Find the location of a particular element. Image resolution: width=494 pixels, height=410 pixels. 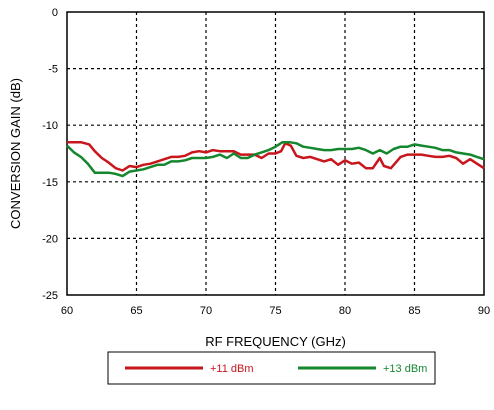

x-tick-label: 70 is located at coordinates (206, 311).